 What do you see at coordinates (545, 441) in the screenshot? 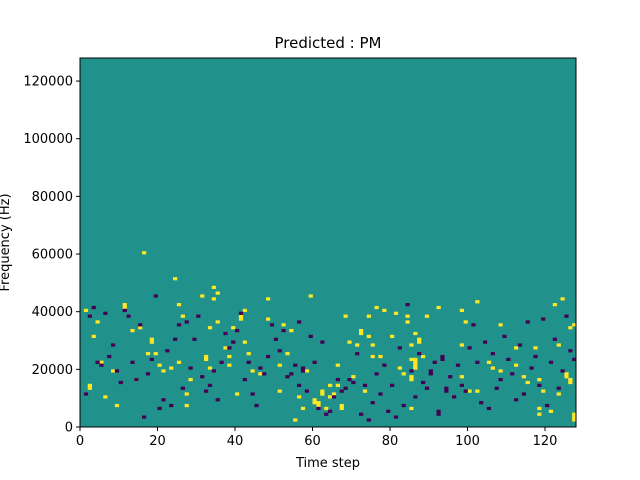
I see `x-tick-label: 120` at bounding box center [545, 441].